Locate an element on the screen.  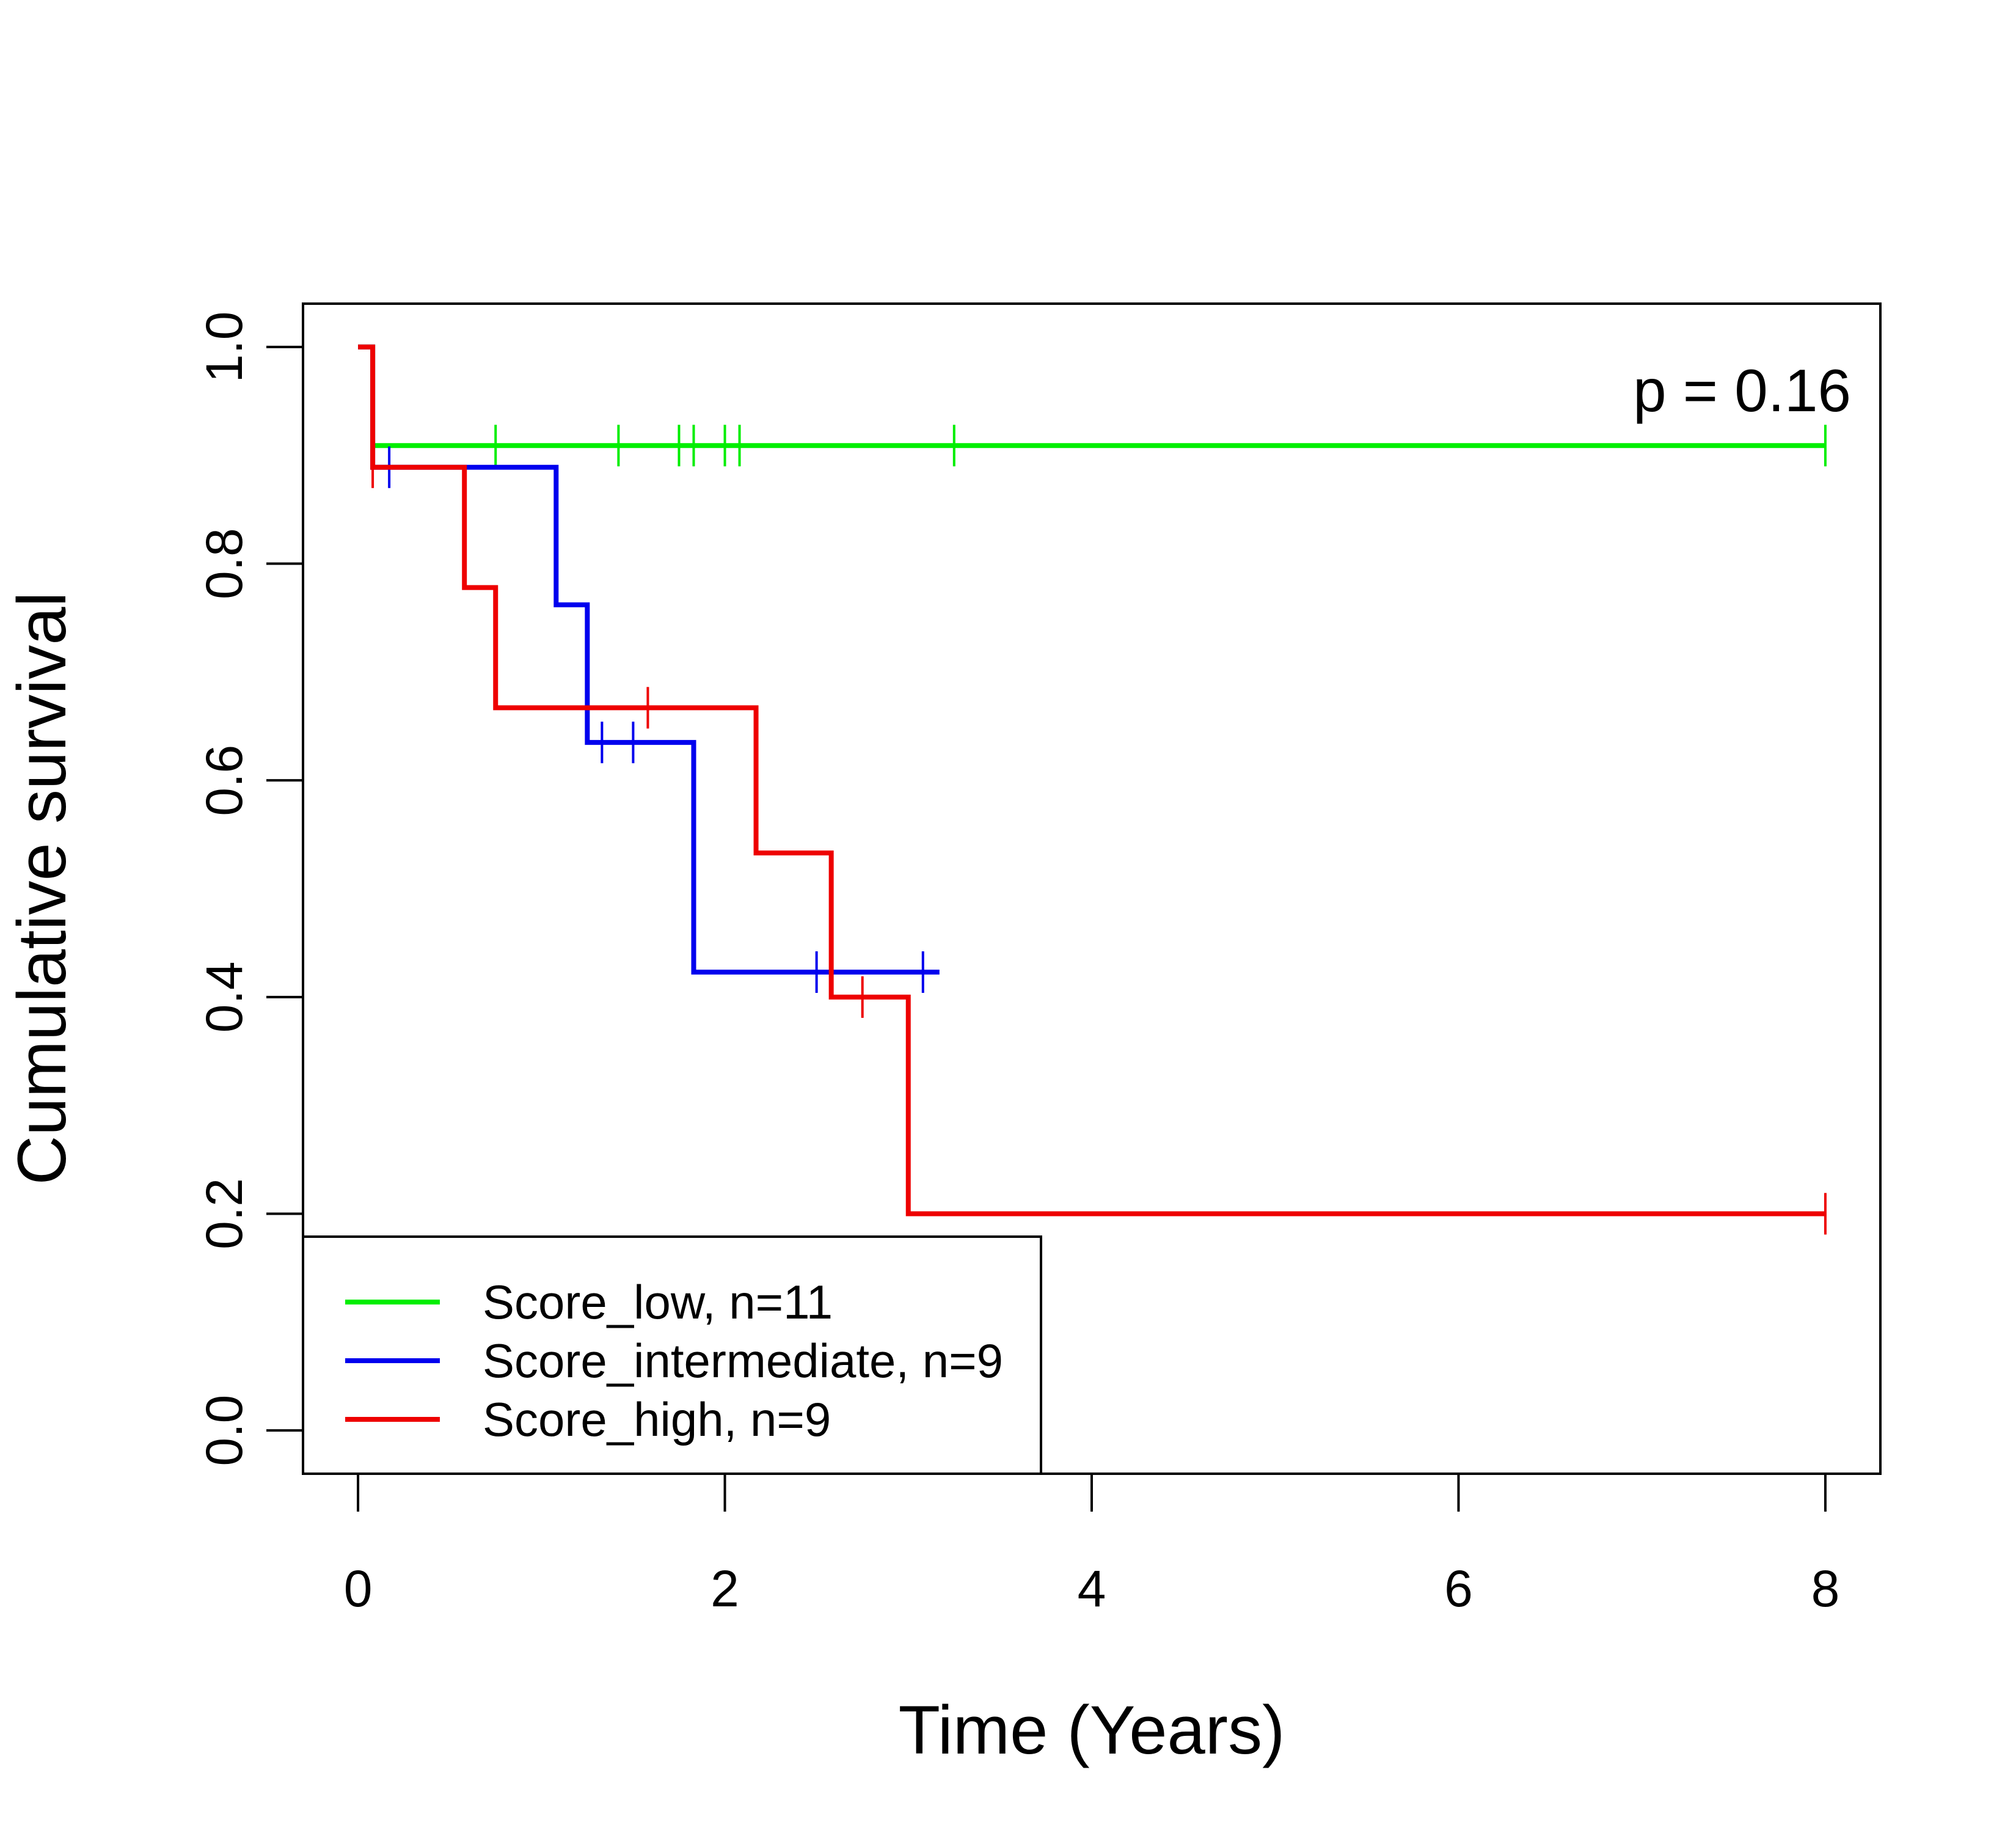
legend-box is located at coordinates (672, 1355).